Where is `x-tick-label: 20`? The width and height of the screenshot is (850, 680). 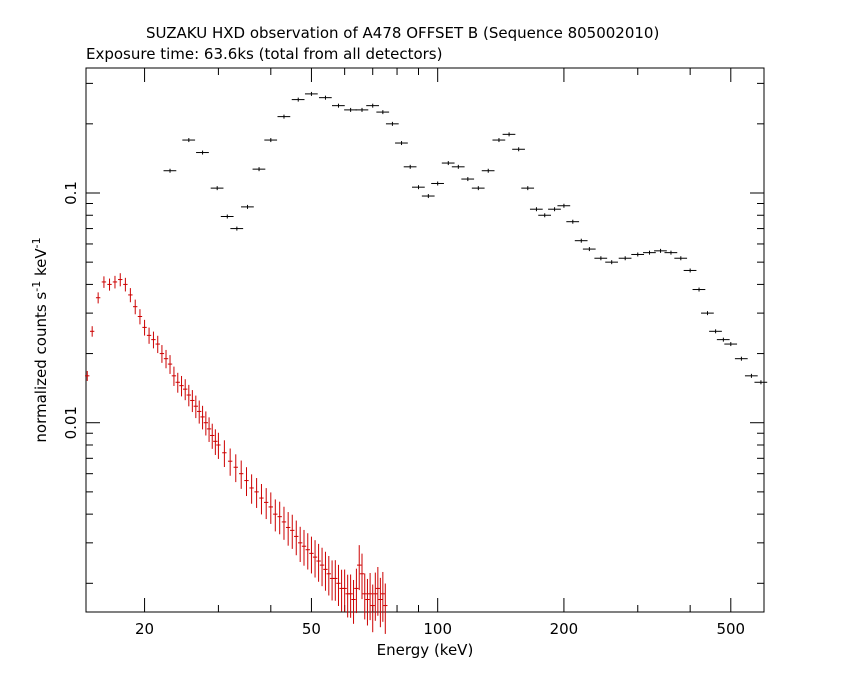
x-tick-label: 20 is located at coordinates (144, 629).